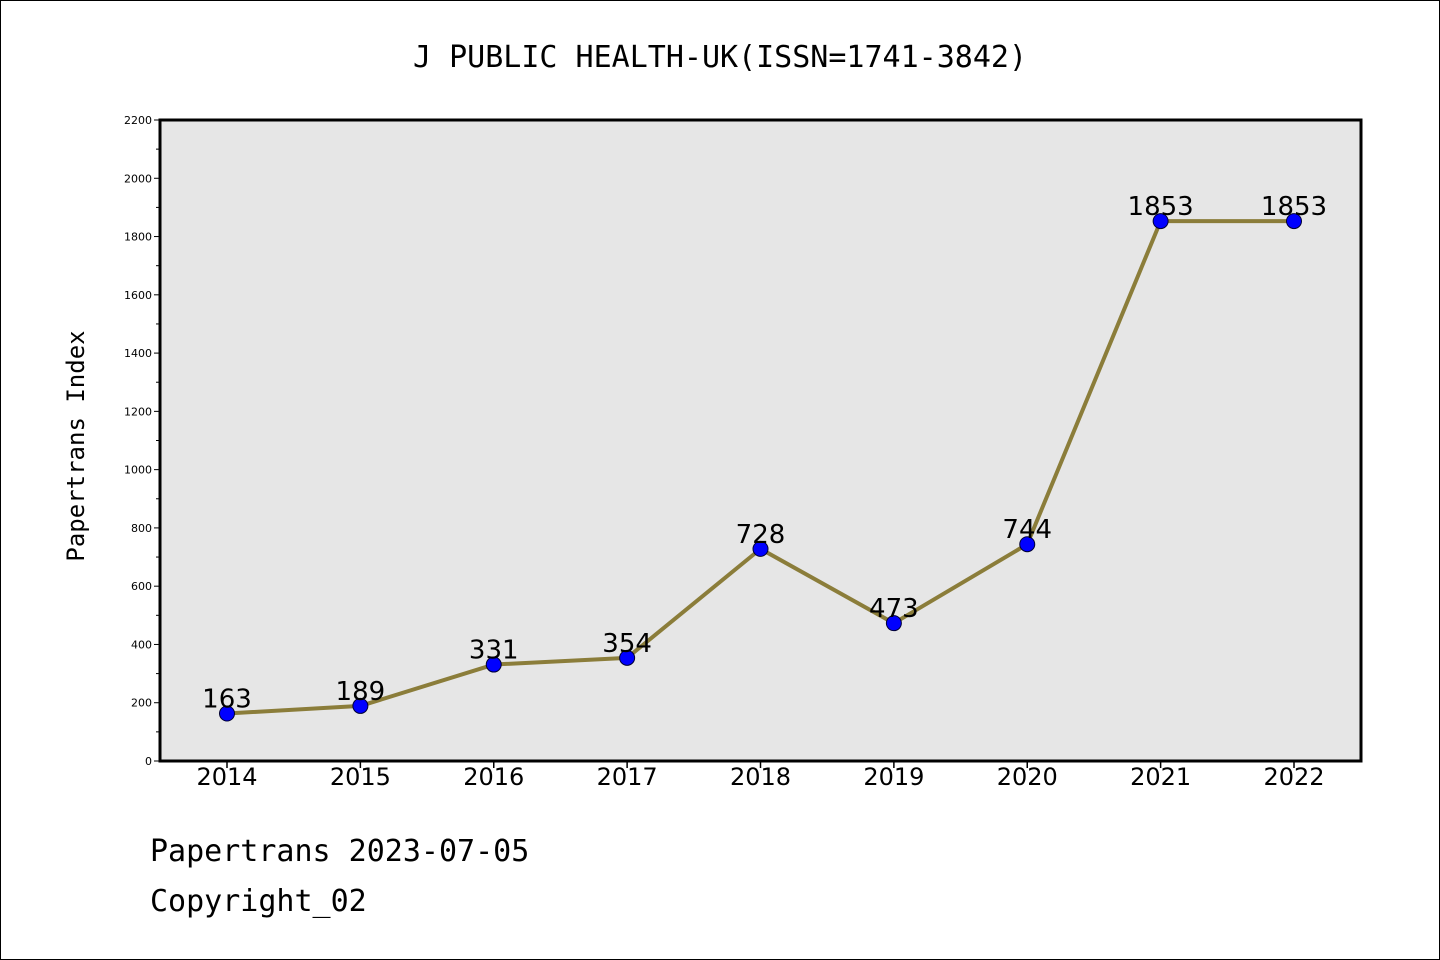  Describe the element at coordinates (258, 901) in the screenshot. I see `footer-copyright: Copyright_02` at that location.